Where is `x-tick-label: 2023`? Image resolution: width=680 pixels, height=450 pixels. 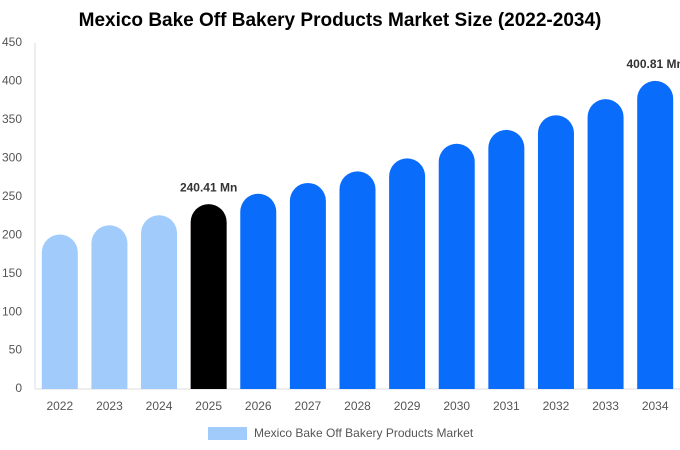 x-tick-label: 2023 is located at coordinates (109, 406).